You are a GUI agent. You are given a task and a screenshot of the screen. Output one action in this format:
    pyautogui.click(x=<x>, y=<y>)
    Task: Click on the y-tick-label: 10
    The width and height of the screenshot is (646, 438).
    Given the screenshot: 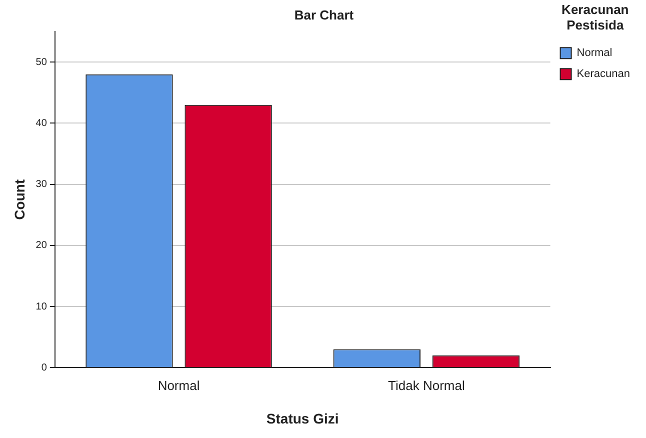 What is the action you would take?
    pyautogui.click(x=42, y=306)
    